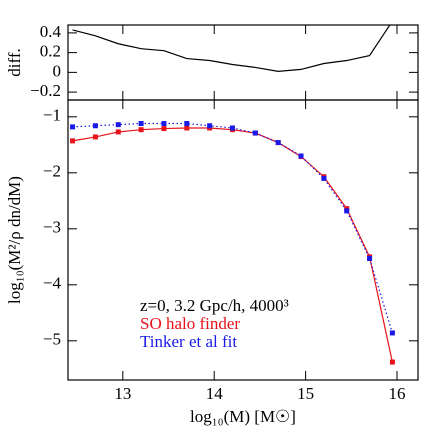 Image resolution: width=443 pixels, height=443 pixels. What do you see at coordinates (52, 171) in the screenshot?
I see `y-tick-label: −2` at bounding box center [52, 171].